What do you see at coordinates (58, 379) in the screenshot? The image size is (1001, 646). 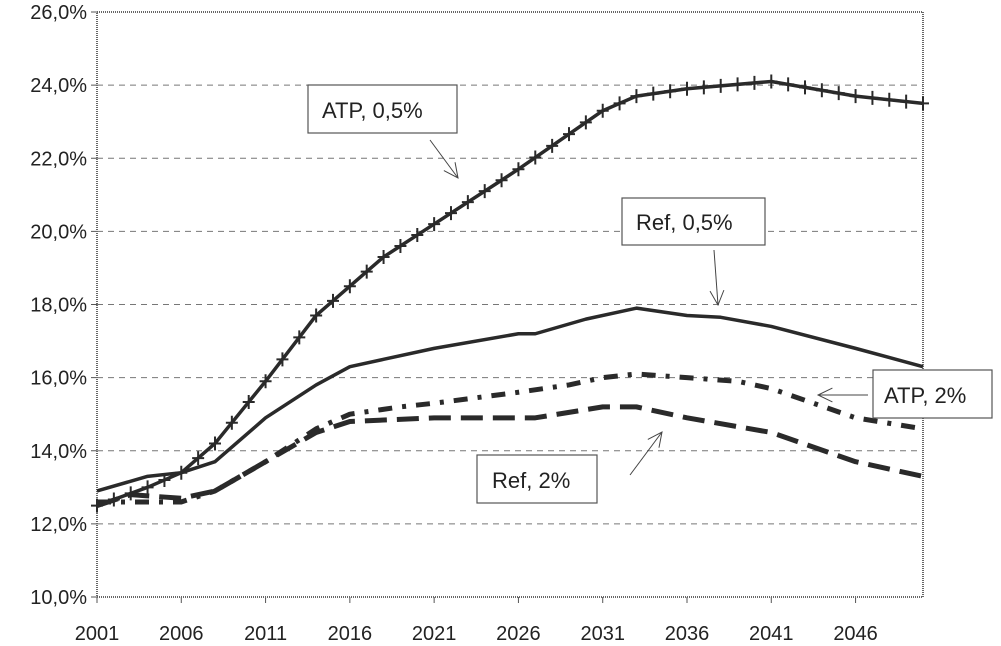 I see `y-tick-label: 16,0%` at bounding box center [58, 379].